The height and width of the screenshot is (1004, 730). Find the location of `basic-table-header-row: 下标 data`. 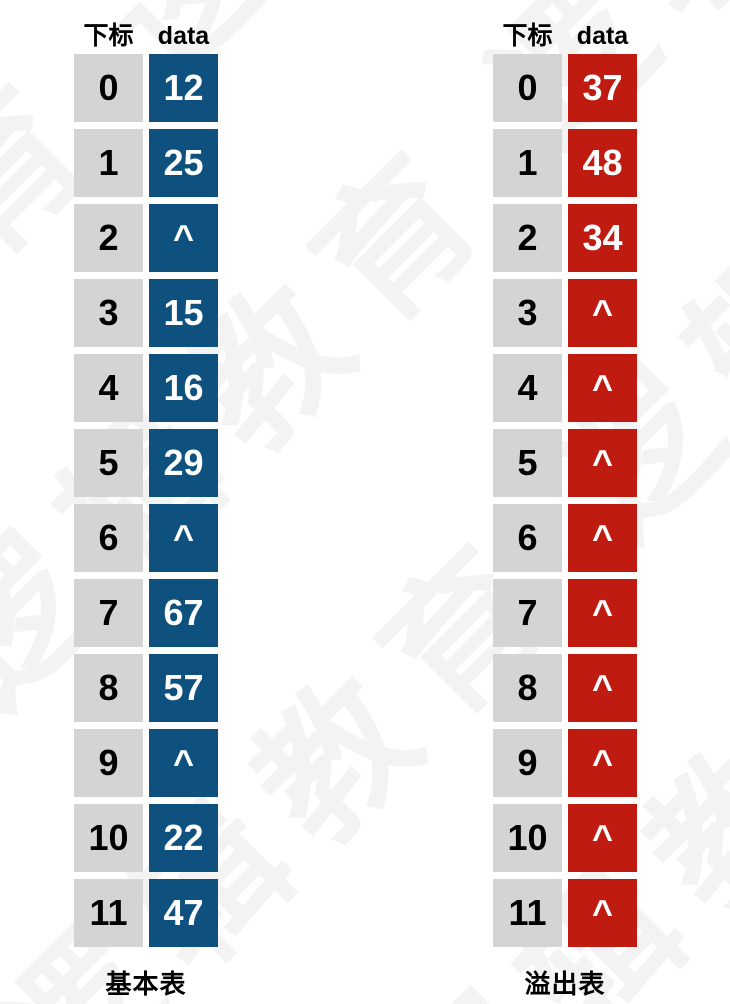

basic-table-header-row: 下标 data is located at coordinates (146, 33).